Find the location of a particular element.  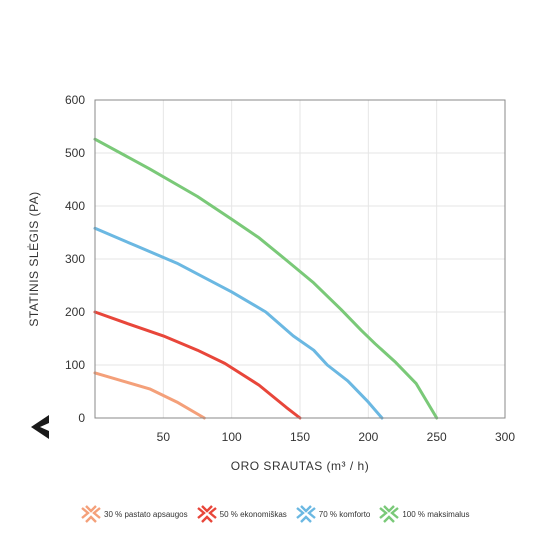

y-tick-label: 600 is located at coordinates (75, 100).